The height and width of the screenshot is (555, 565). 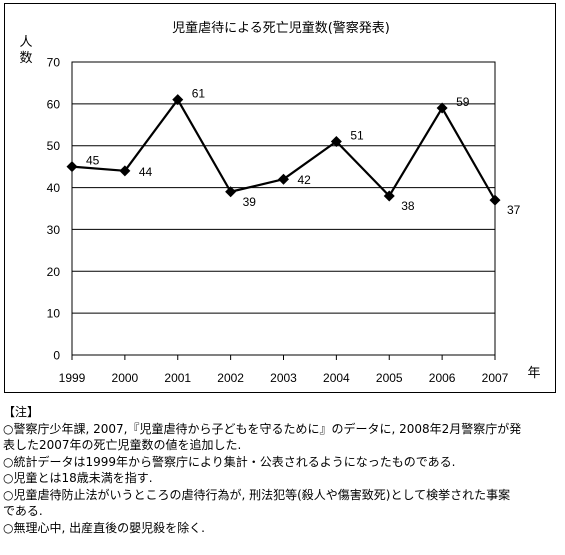 I want to click on note-line: 表した2007年の死亡児童数の値を追加した., so click(x=122, y=445).